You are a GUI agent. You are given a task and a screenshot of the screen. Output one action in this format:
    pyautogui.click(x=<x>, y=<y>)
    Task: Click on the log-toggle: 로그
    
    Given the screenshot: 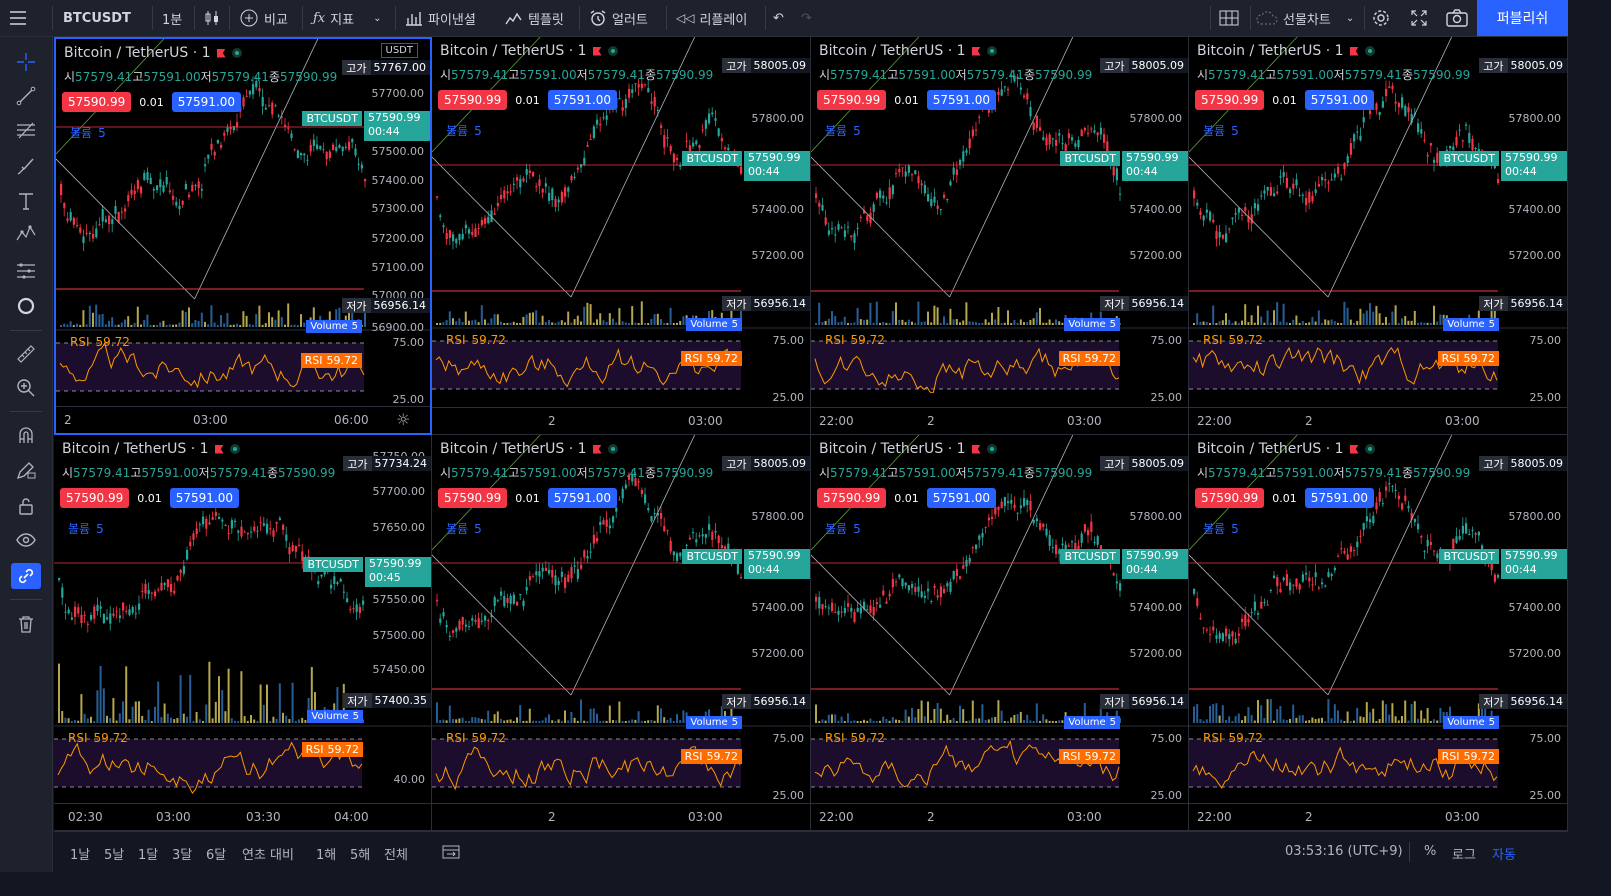 What is the action you would take?
    pyautogui.click(x=1464, y=853)
    